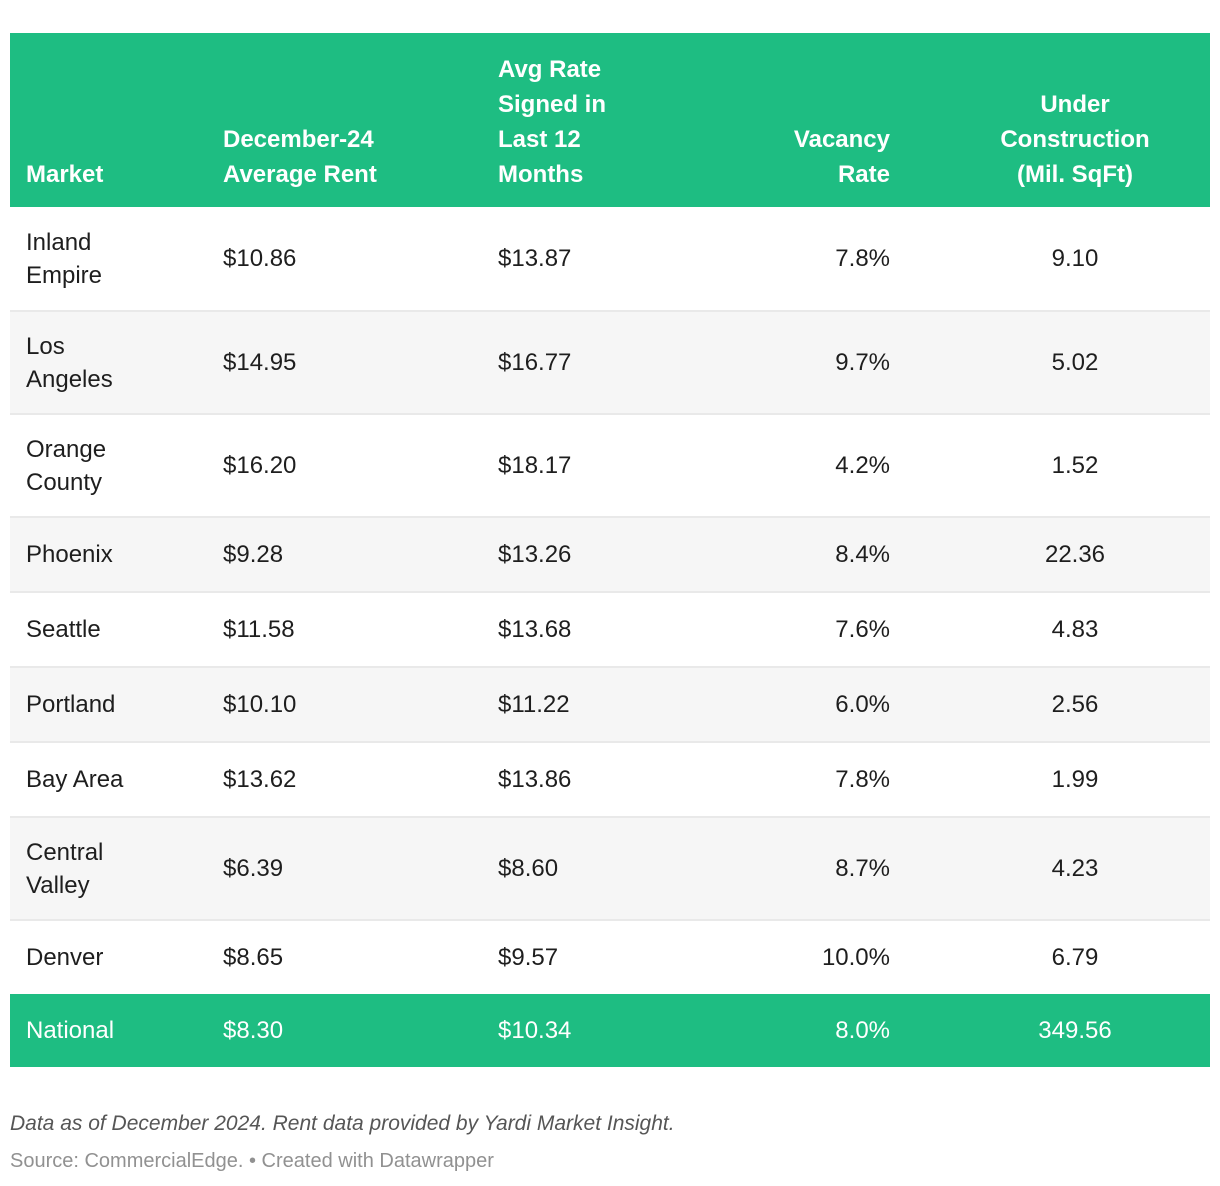  What do you see at coordinates (535, 1030) in the screenshot?
I see `cell-avg-rate-signed: $10.34` at bounding box center [535, 1030].